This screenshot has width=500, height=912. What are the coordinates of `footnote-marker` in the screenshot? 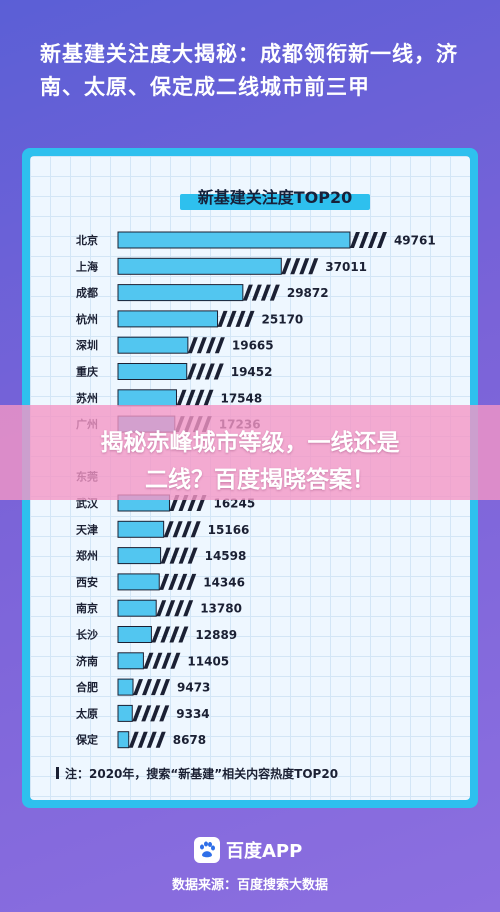 It's located at (57, 773).